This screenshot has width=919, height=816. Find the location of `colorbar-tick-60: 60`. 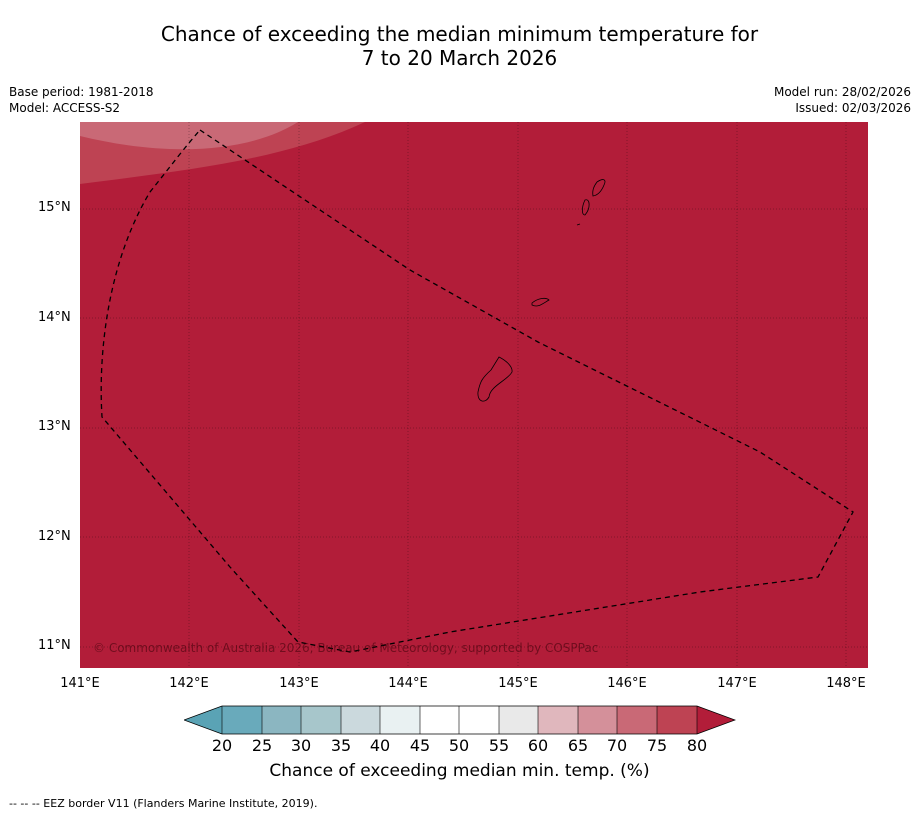

colorbar-tick-60: 60 is located at coordinates (538, 745).